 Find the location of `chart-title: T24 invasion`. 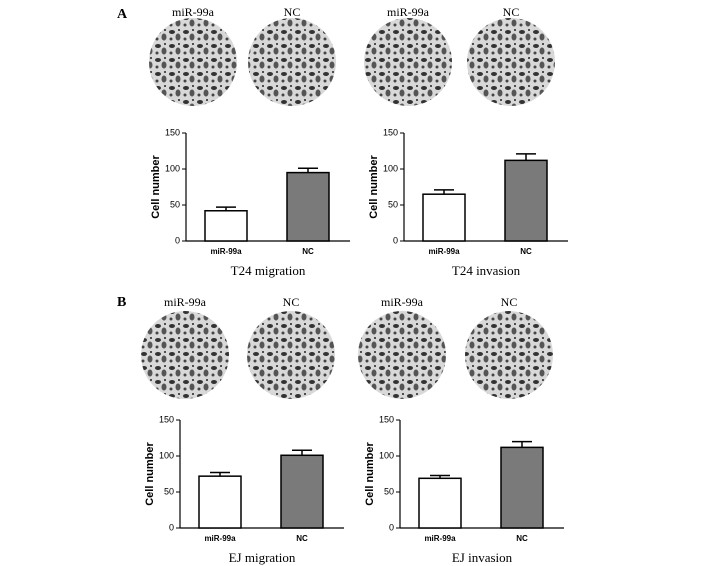

chart-title: T24 invasion is located at coordinates (486, 270).